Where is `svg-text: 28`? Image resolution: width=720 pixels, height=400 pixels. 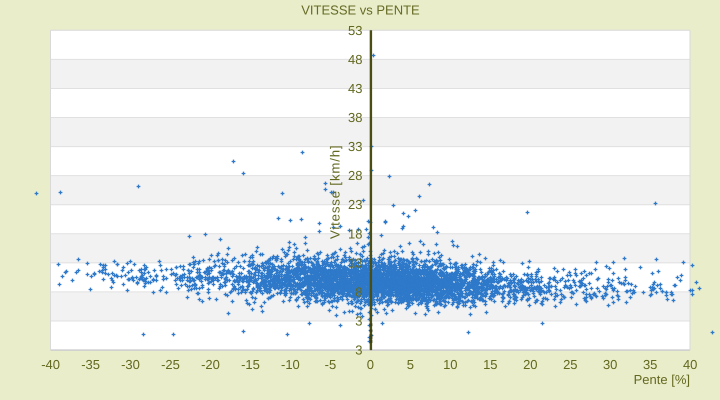 svg-text: 28 is located at coordinates (355, 175).